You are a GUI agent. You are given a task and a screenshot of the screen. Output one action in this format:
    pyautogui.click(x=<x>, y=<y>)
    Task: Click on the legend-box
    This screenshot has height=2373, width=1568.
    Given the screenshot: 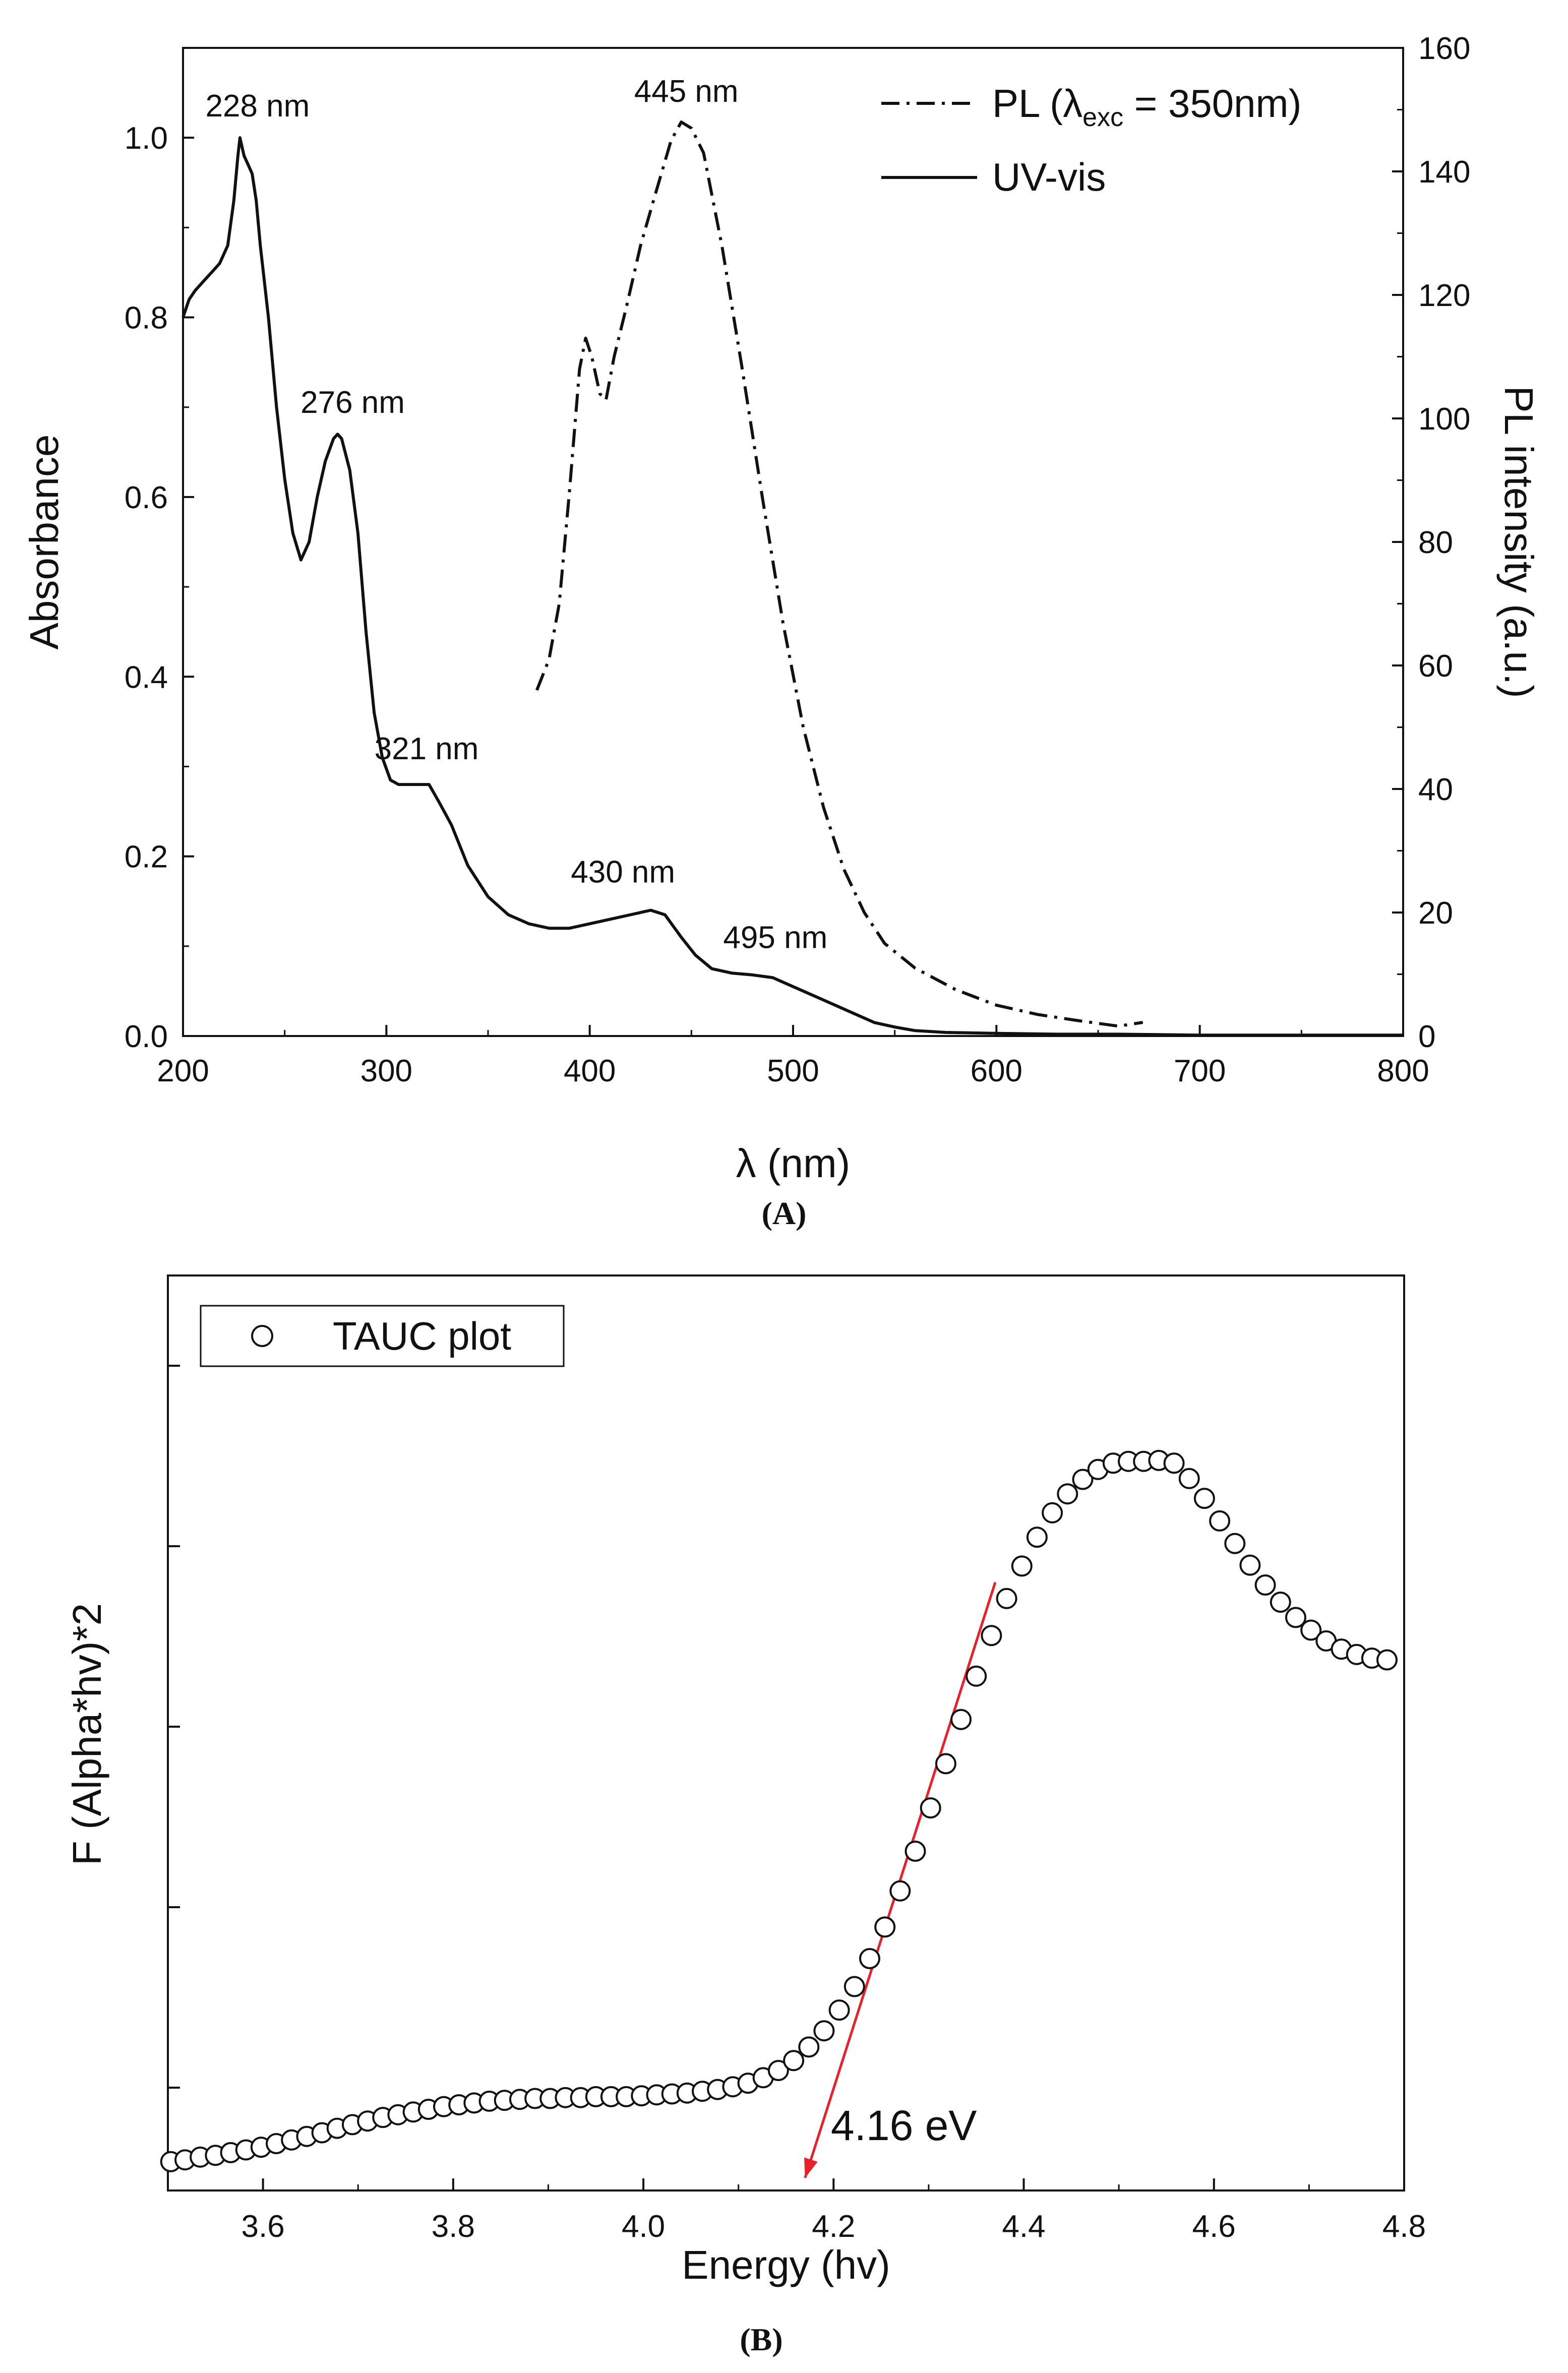 What is the action you would take?
    pyautogui.click(x=382, y=1336)
    